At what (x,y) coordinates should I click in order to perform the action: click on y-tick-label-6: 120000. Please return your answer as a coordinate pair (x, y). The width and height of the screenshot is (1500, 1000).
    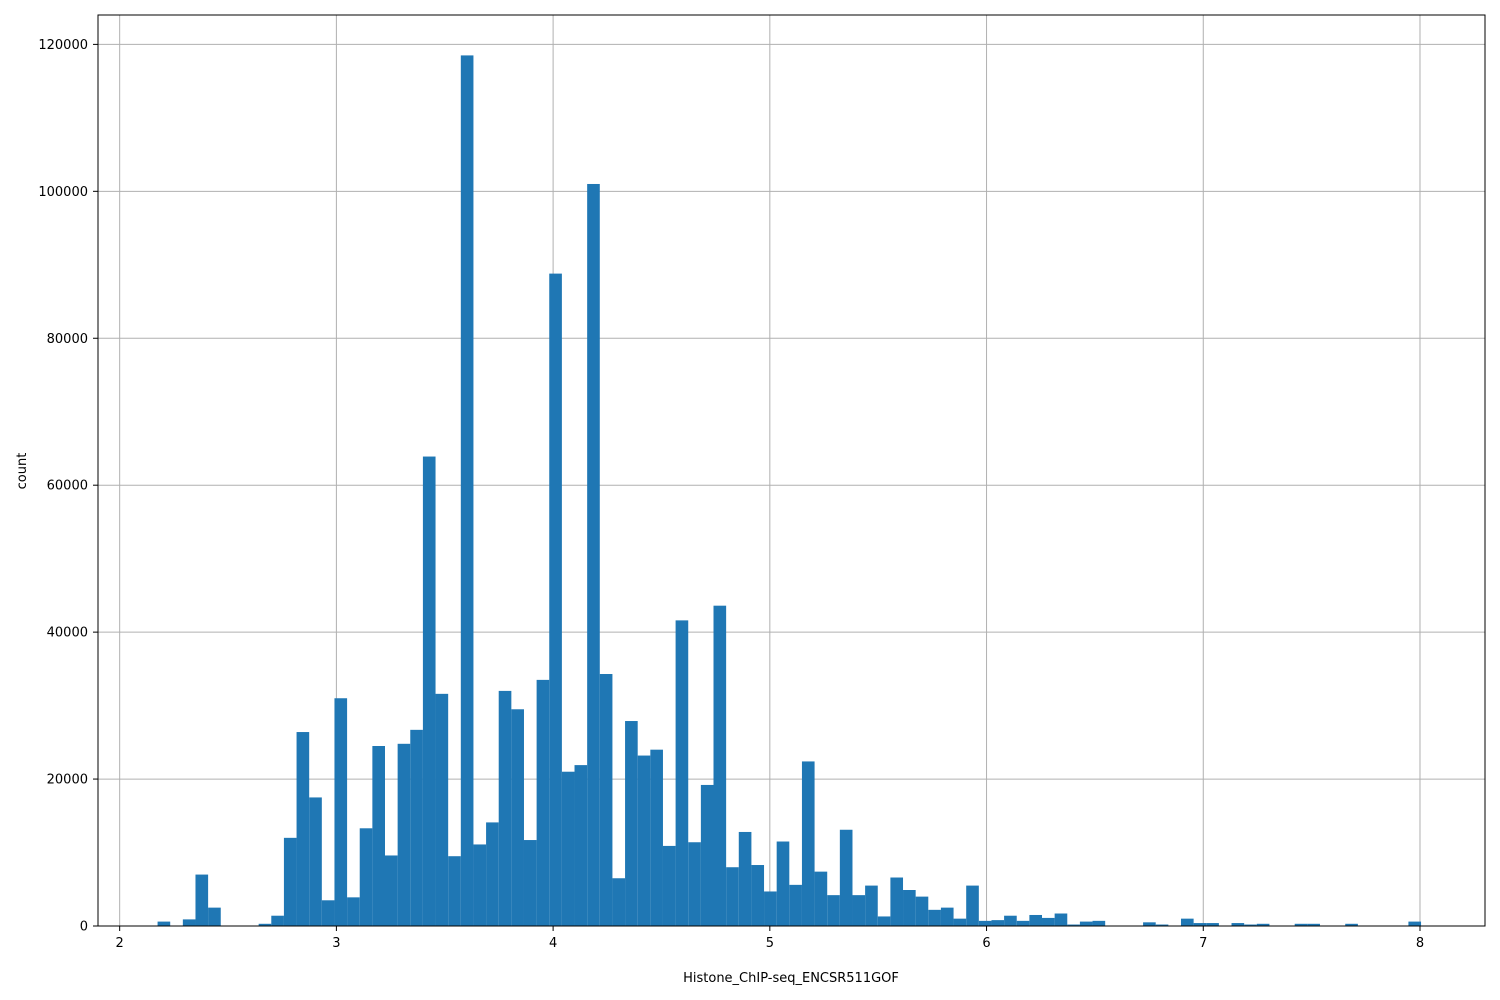
    Looking at the image, I should click on (63, 45).